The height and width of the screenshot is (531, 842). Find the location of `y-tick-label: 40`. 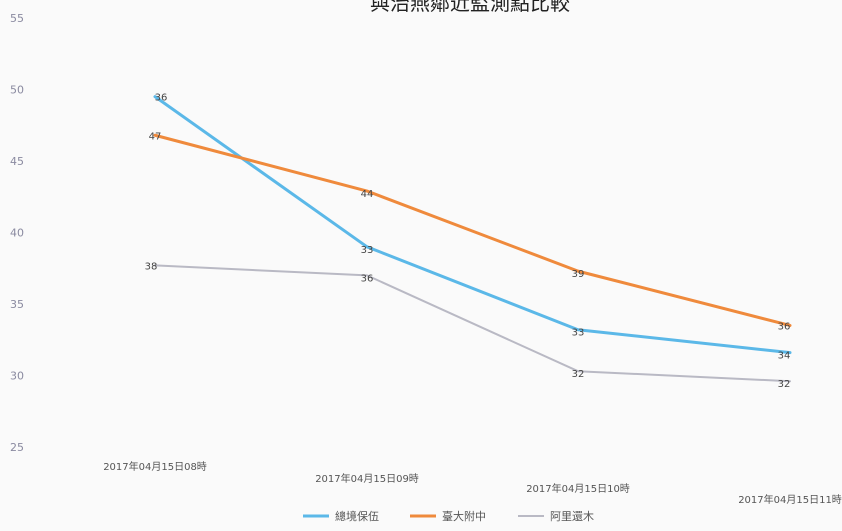

y-tick-label: 40 is located at coordinates (17, 233).